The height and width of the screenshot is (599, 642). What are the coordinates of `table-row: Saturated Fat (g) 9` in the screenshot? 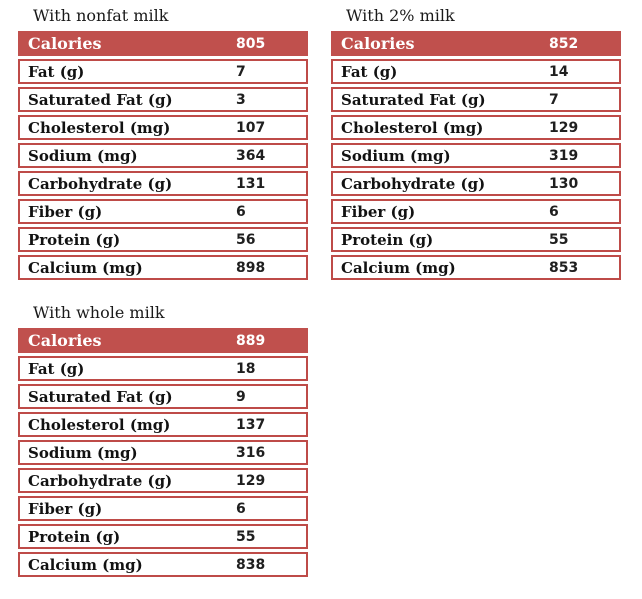 It's located at (163, 396).